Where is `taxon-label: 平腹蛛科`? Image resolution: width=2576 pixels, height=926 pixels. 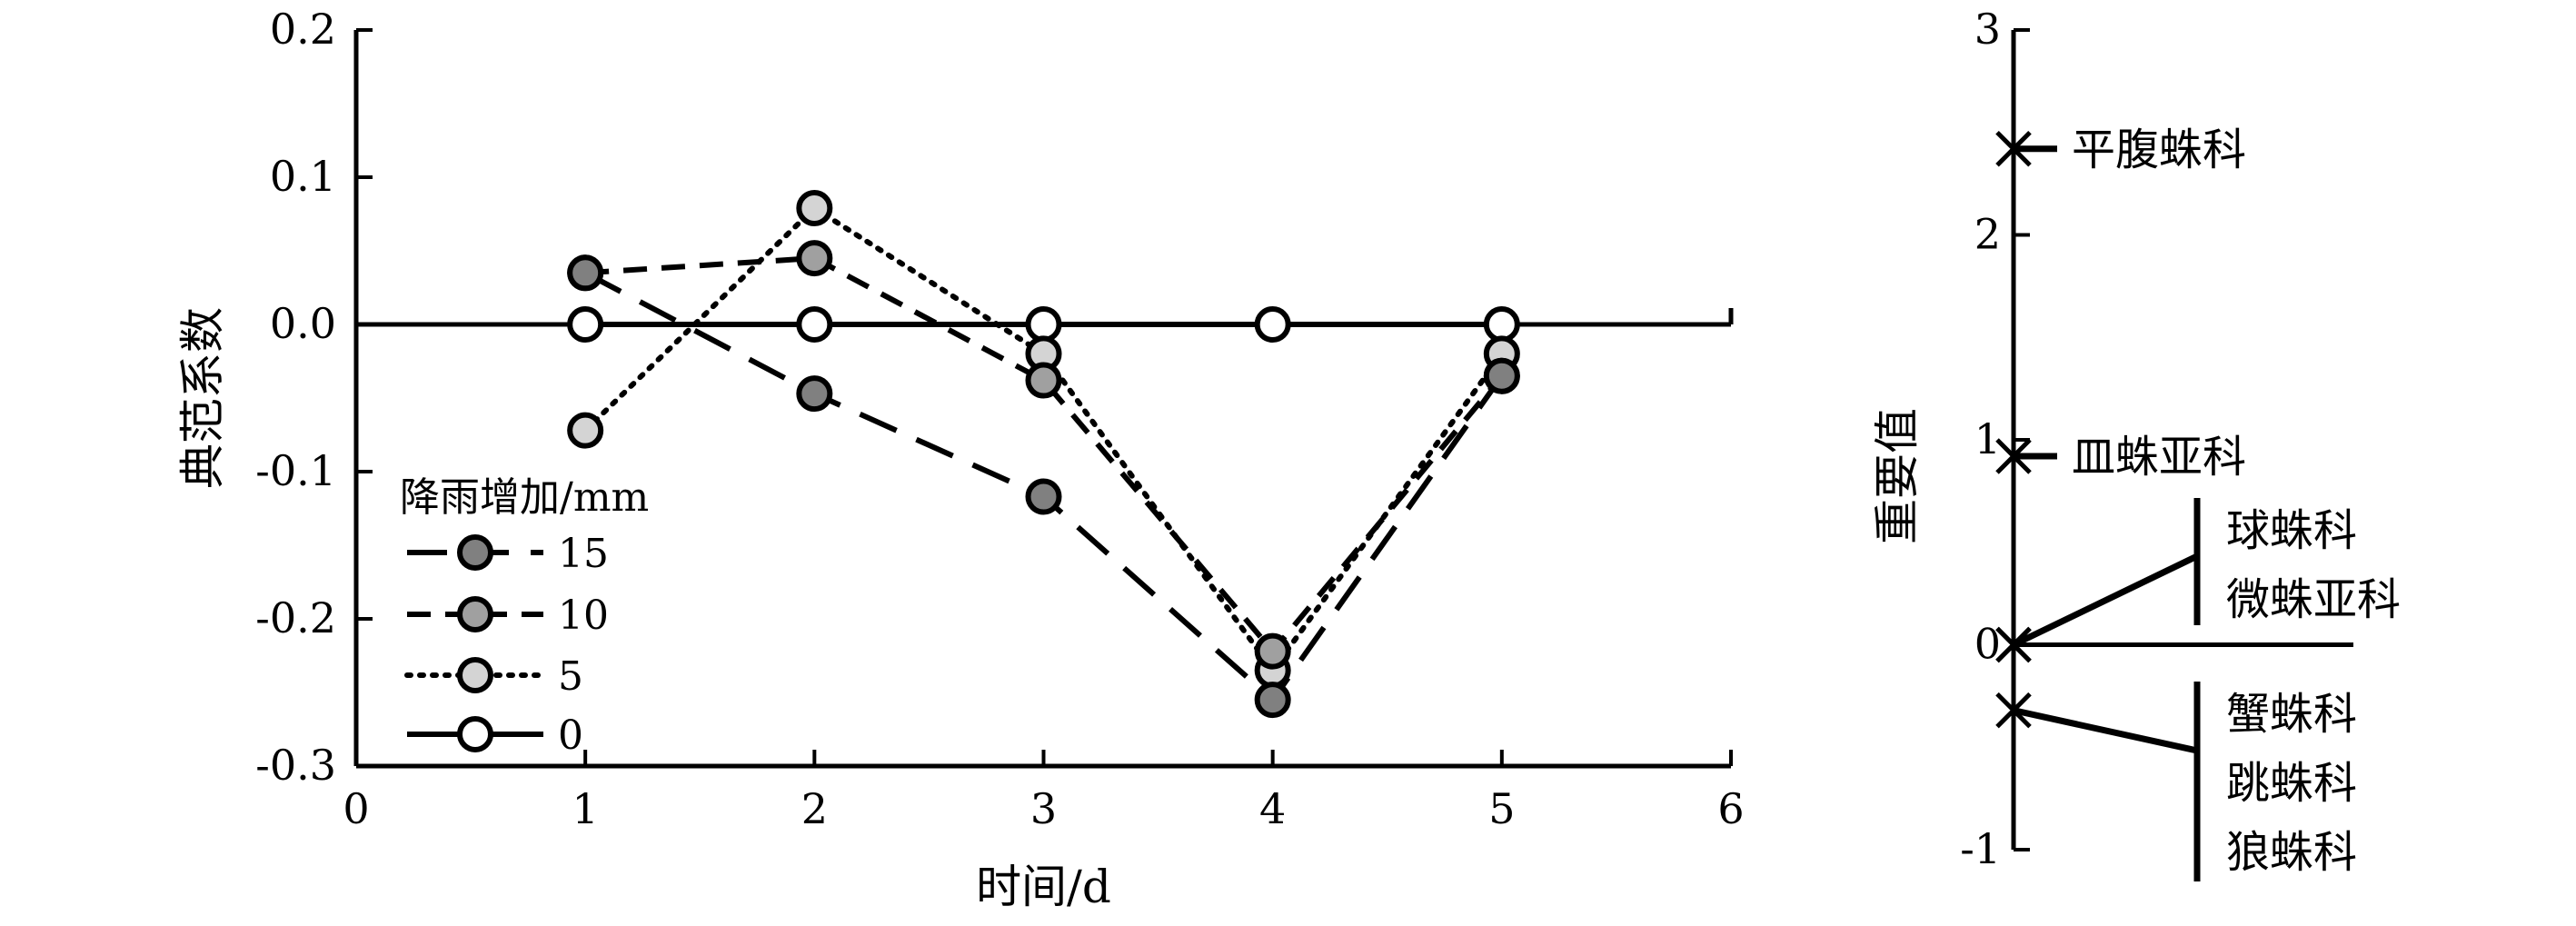 taxon-label: 平腹蛛科 is located at coordinates (2159, 149).